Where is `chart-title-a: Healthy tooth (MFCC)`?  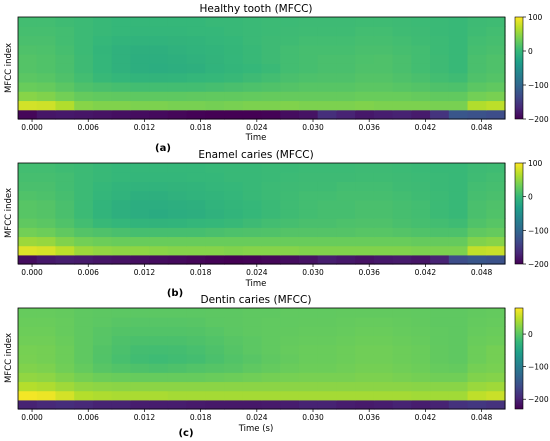
chart-title-a: Healthy tooth (MFCC) is located at coordinates (255, 9).